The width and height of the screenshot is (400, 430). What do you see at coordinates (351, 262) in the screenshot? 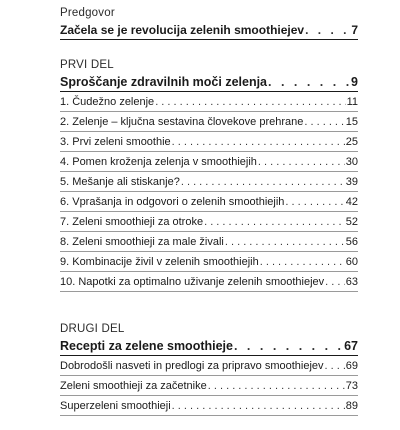
I see `entry-page: 60` at bounding box center [351, 262].